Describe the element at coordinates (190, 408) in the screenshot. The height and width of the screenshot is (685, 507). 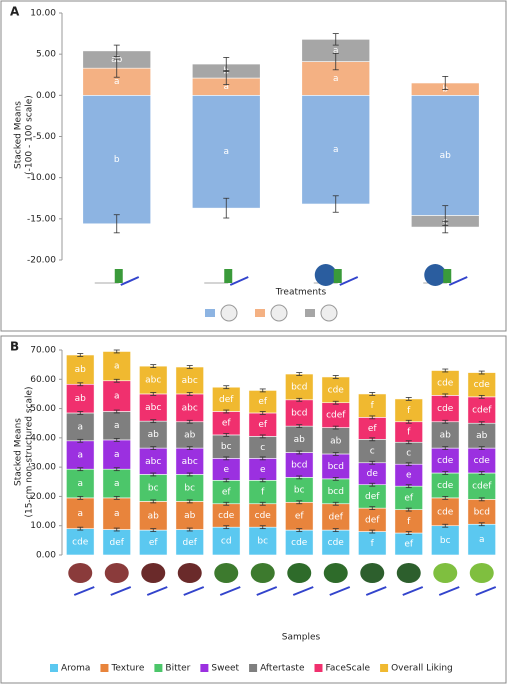
I see `significance-letter: abc` at that location.